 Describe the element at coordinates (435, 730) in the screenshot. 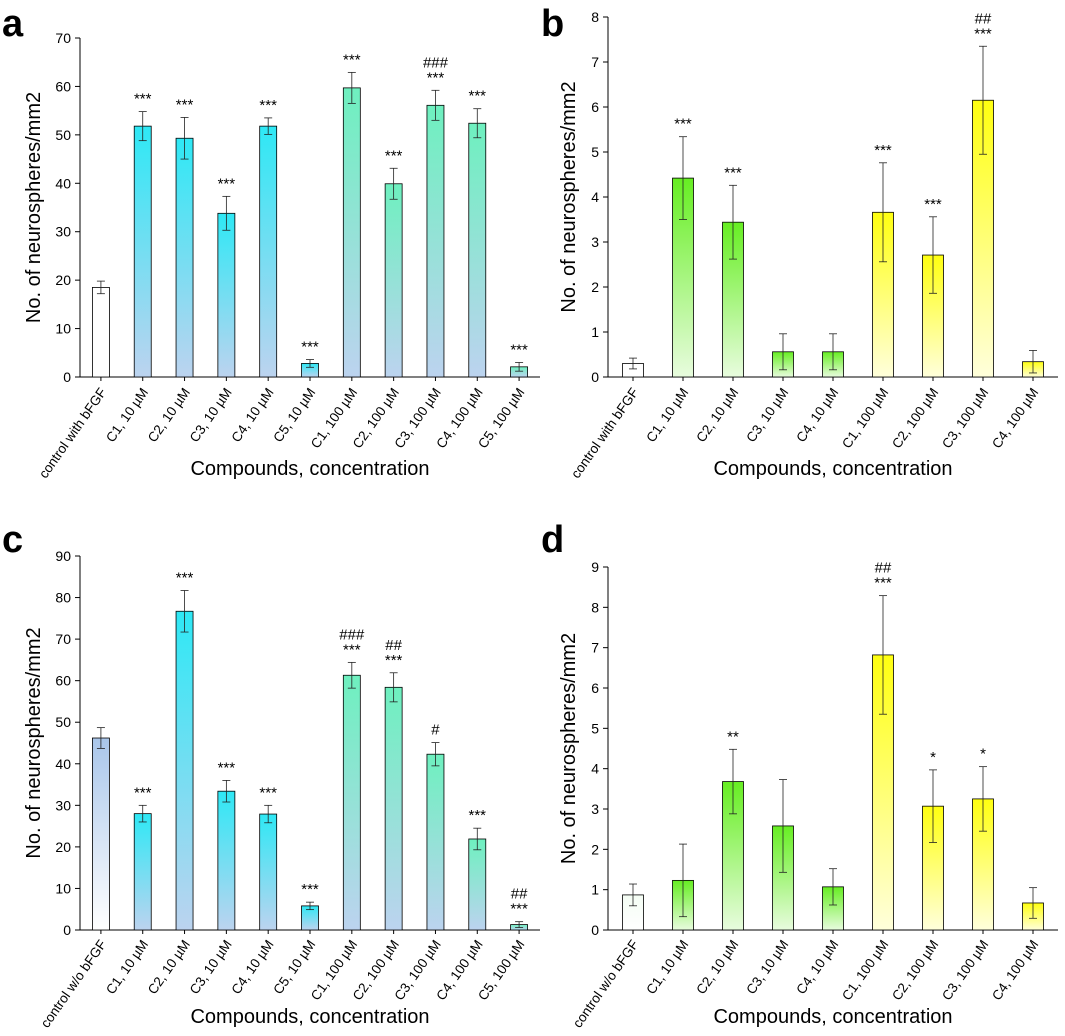

I see `significance-label: #` at that location.